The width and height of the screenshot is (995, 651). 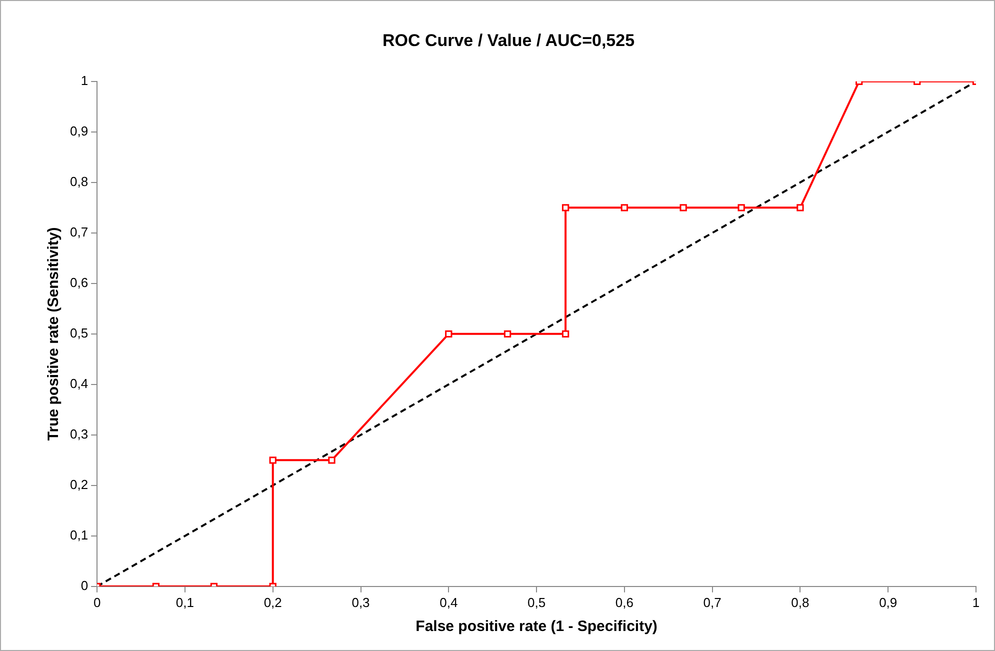 I want to click on x-tick-label: 0,6, so click(x=624, y=602).